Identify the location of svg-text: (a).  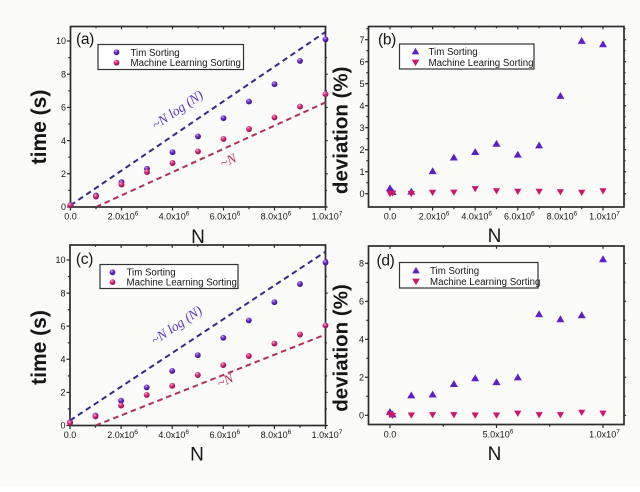
(85, 39).